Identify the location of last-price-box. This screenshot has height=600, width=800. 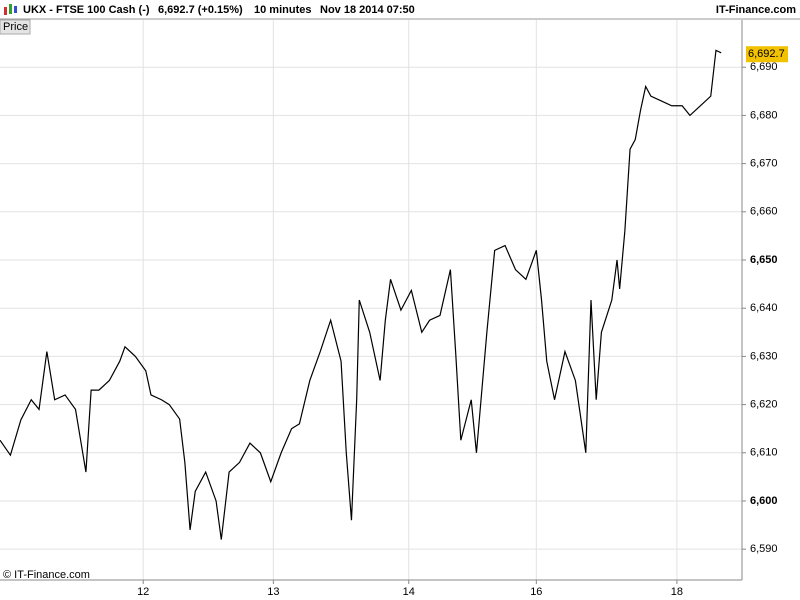
(767, 54).